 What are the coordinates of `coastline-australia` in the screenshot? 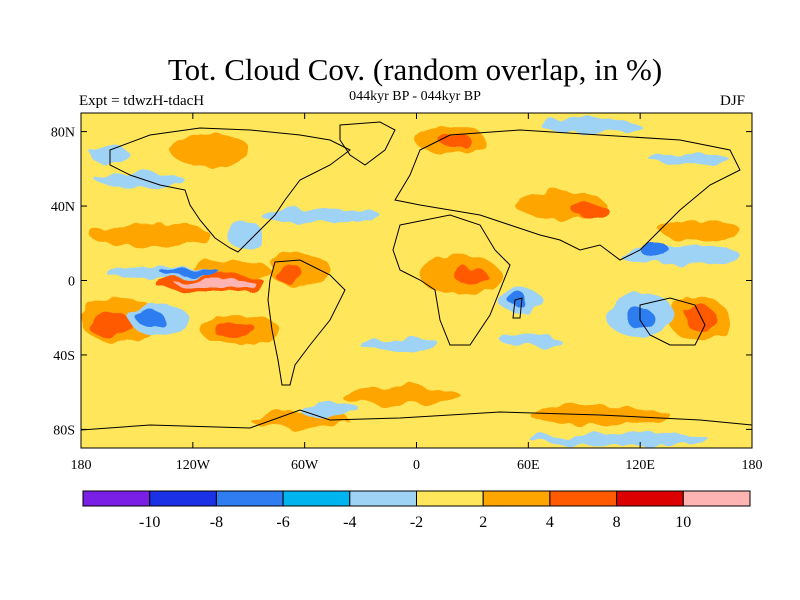 It's located at (672, 321).